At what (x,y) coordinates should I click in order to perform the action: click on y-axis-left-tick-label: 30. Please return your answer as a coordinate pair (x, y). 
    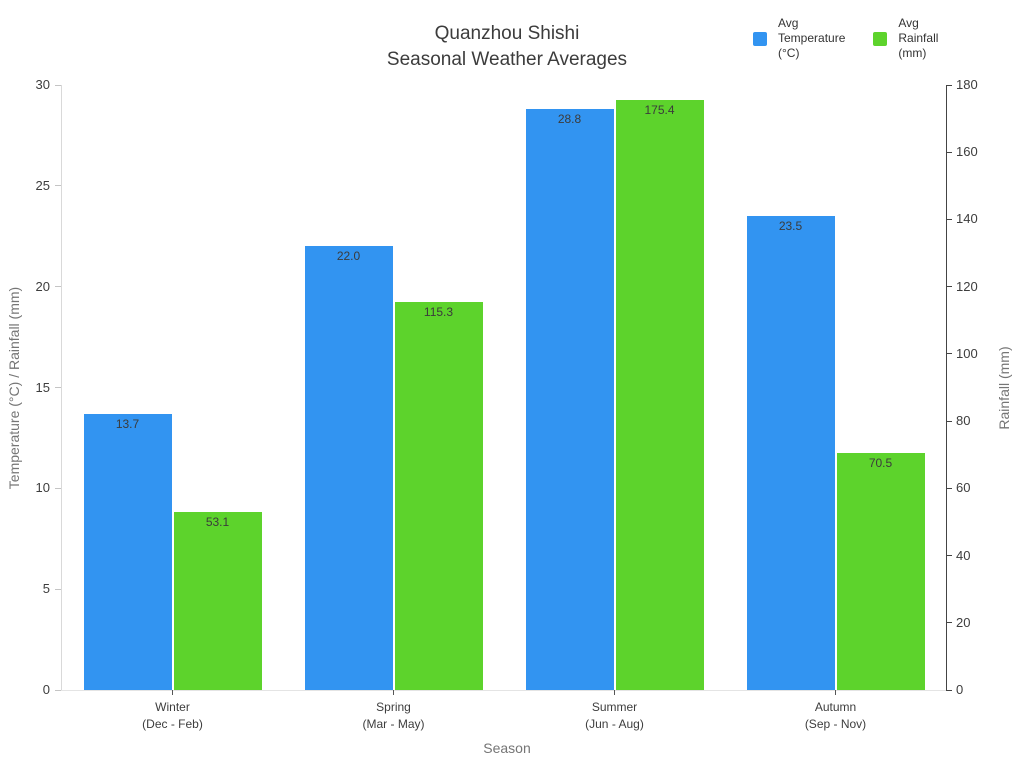
    Looking at the image, I should click on (42, 84).